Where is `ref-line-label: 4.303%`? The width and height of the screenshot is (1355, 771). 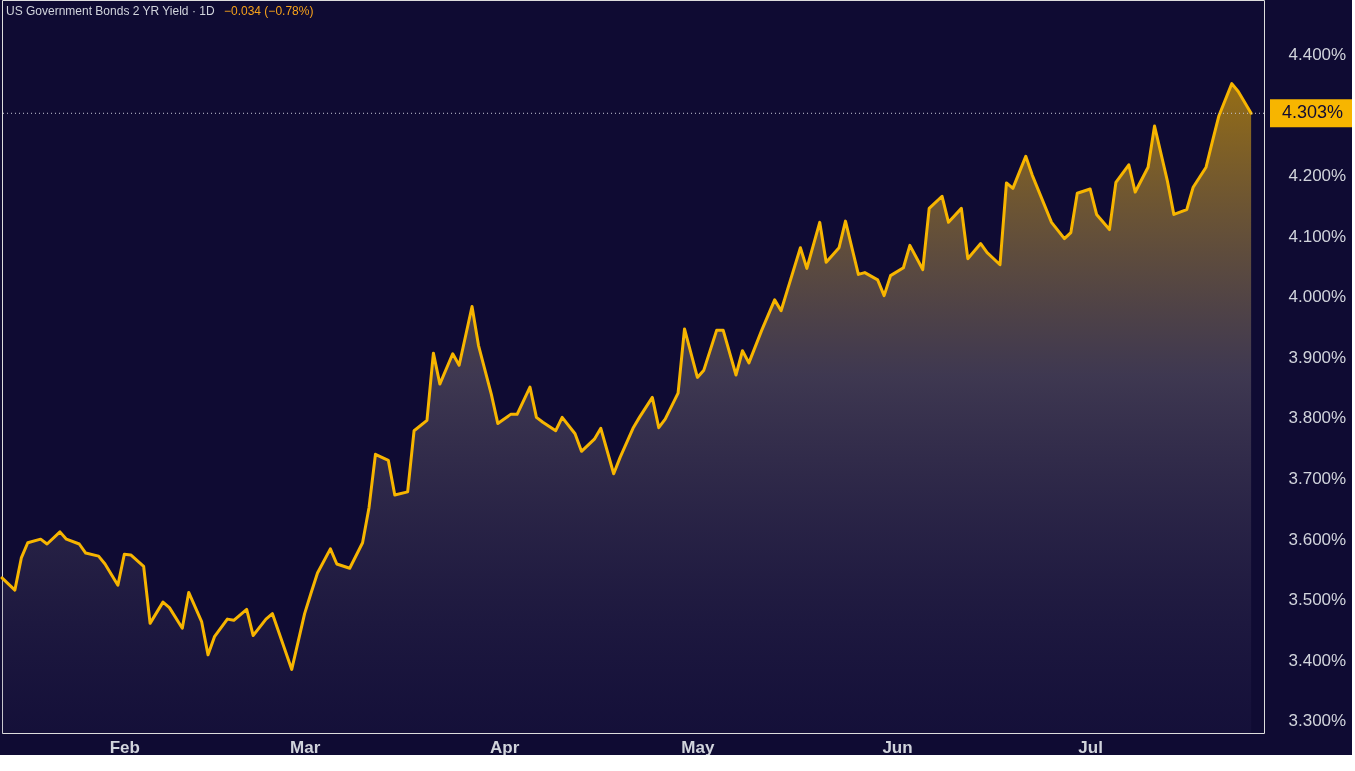 ref-line-label: 4.303% is located at coordinates (1313, 112).